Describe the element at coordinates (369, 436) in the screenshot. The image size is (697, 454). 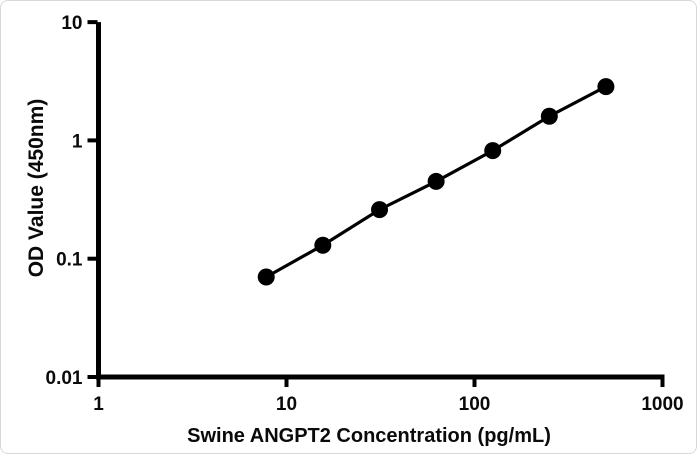
I see `x-axis-title: Swine ANGPT2 Concentration (pg/mL)` at that location.